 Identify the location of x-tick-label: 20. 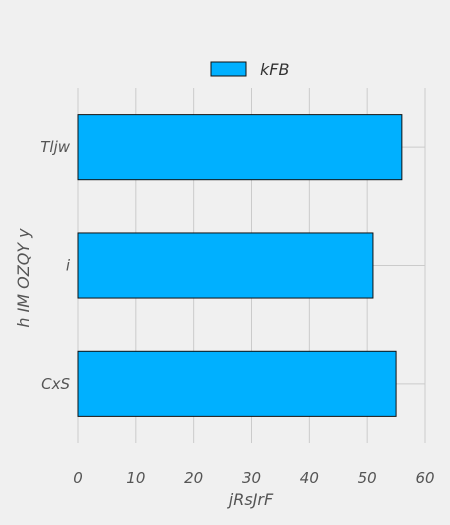
(193, 478).